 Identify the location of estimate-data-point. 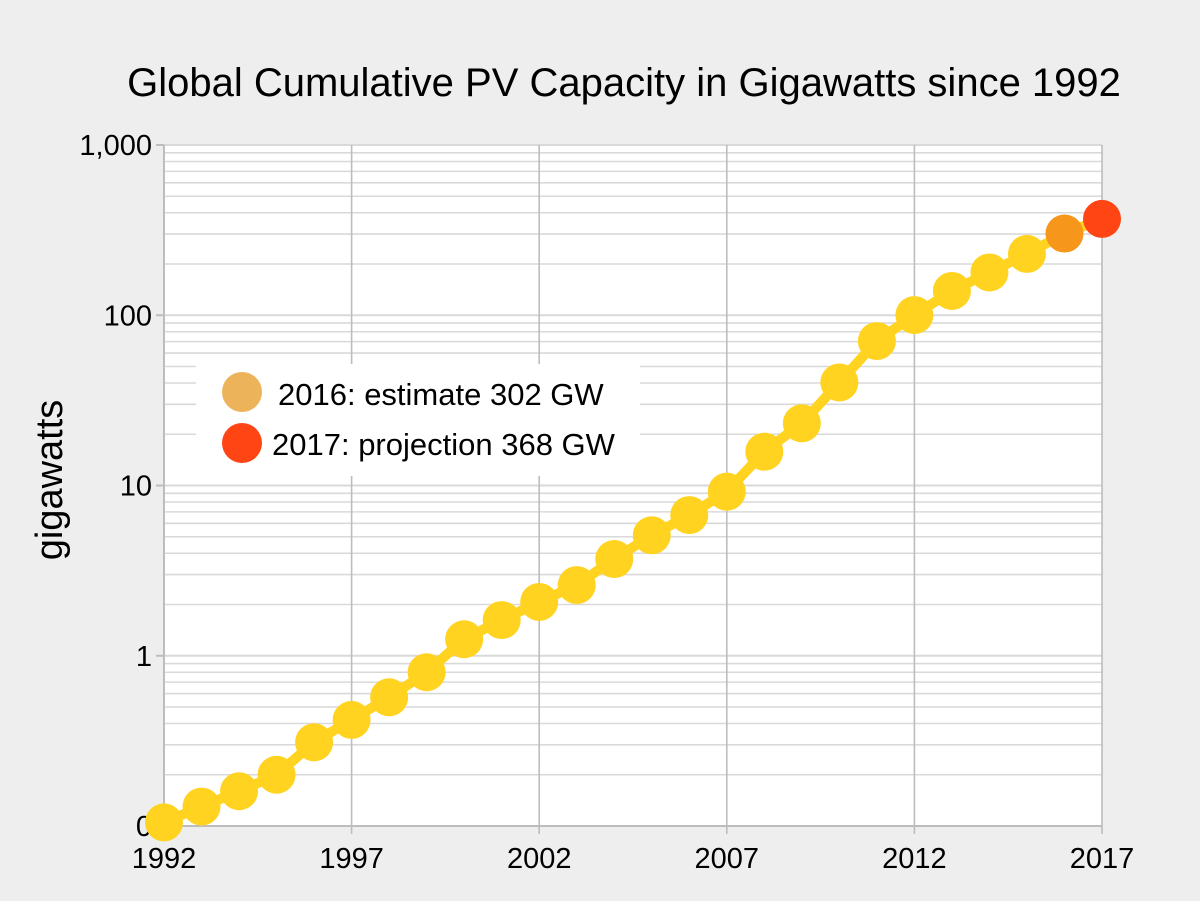
(1064, 233).